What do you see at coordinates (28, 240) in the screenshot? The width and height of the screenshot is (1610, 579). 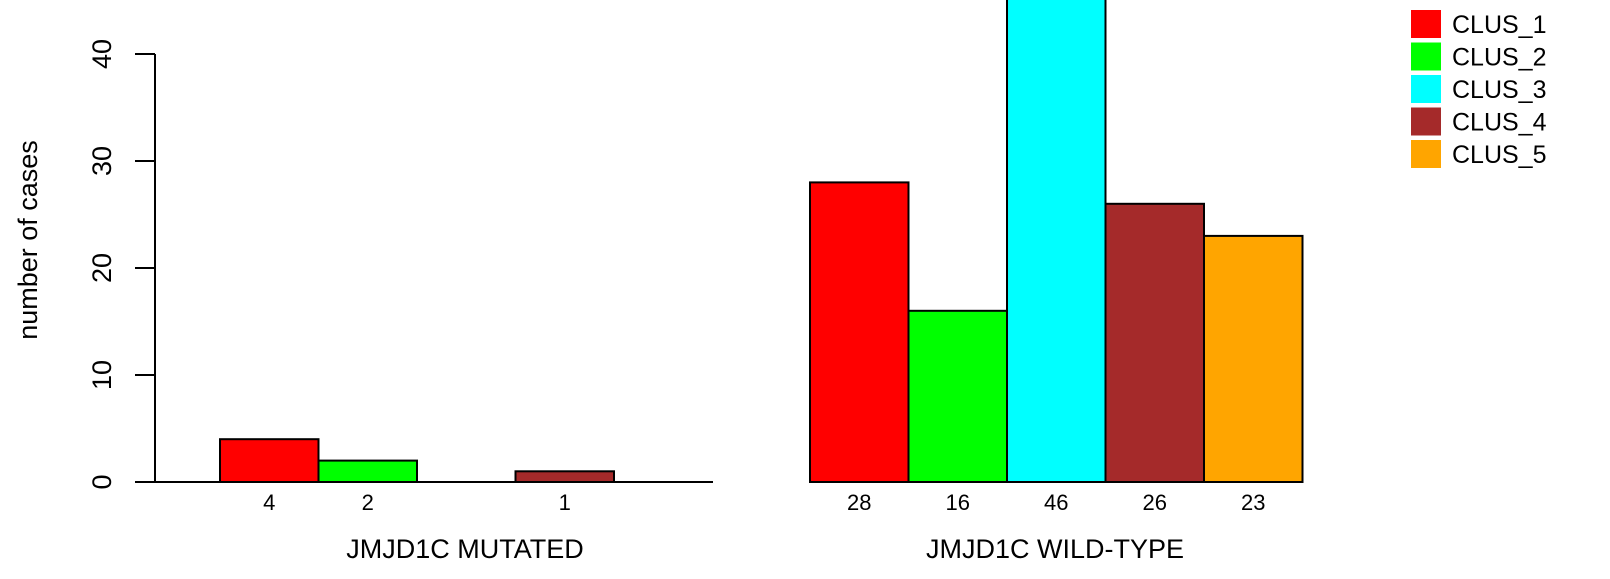 I see `y-axis-title: number of cases` at bounding box center [28, 240].